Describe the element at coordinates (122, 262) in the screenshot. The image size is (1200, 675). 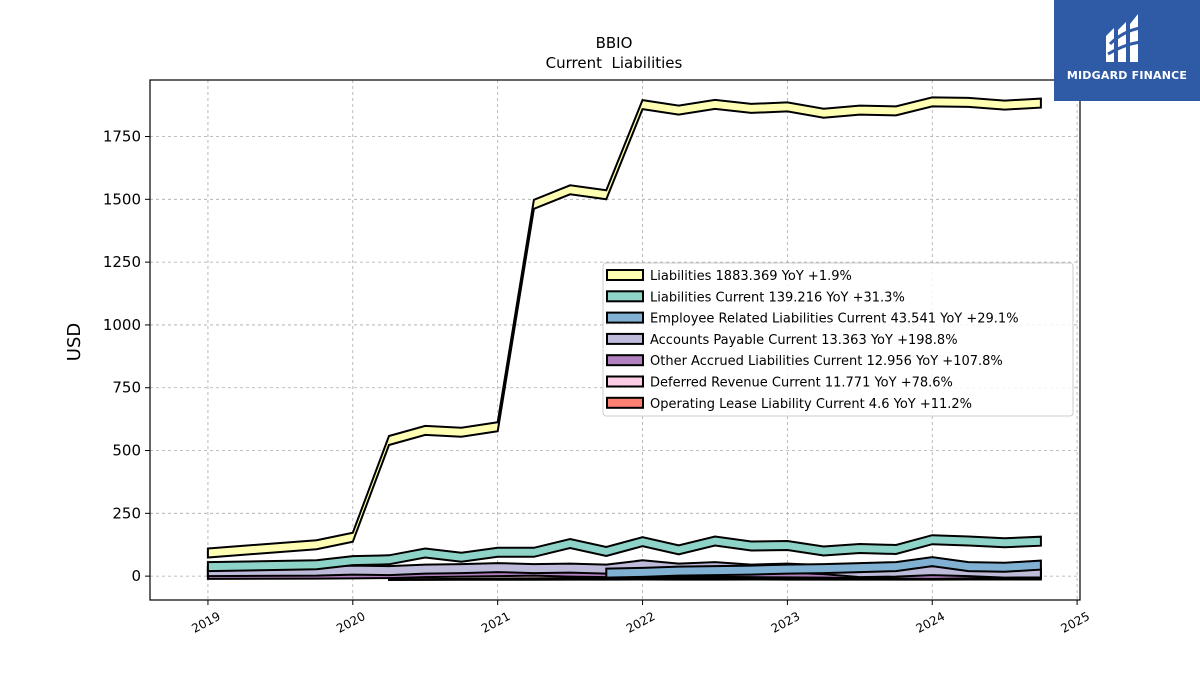
I see `y-tick-label: 1250` at that location.